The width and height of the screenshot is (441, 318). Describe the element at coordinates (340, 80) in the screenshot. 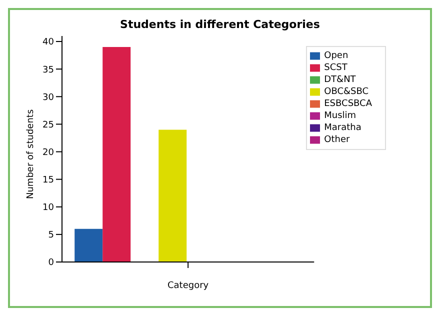

I see `legend-label: DT&NT` at that location.